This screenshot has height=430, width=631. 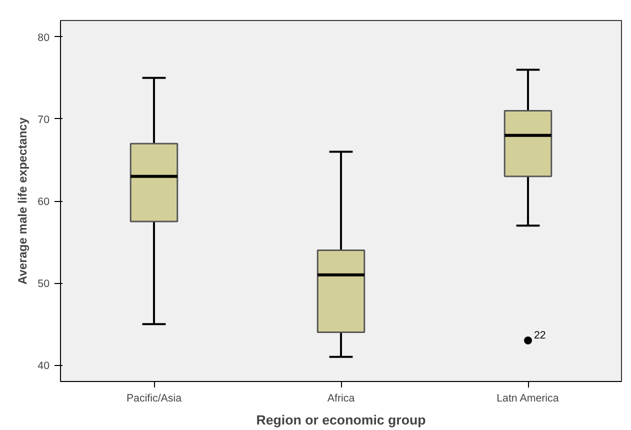 What do you see at coordinates (44, 202) in the screenshot?
I see `y-tick-label: 60` at bounding box center [44, 202].